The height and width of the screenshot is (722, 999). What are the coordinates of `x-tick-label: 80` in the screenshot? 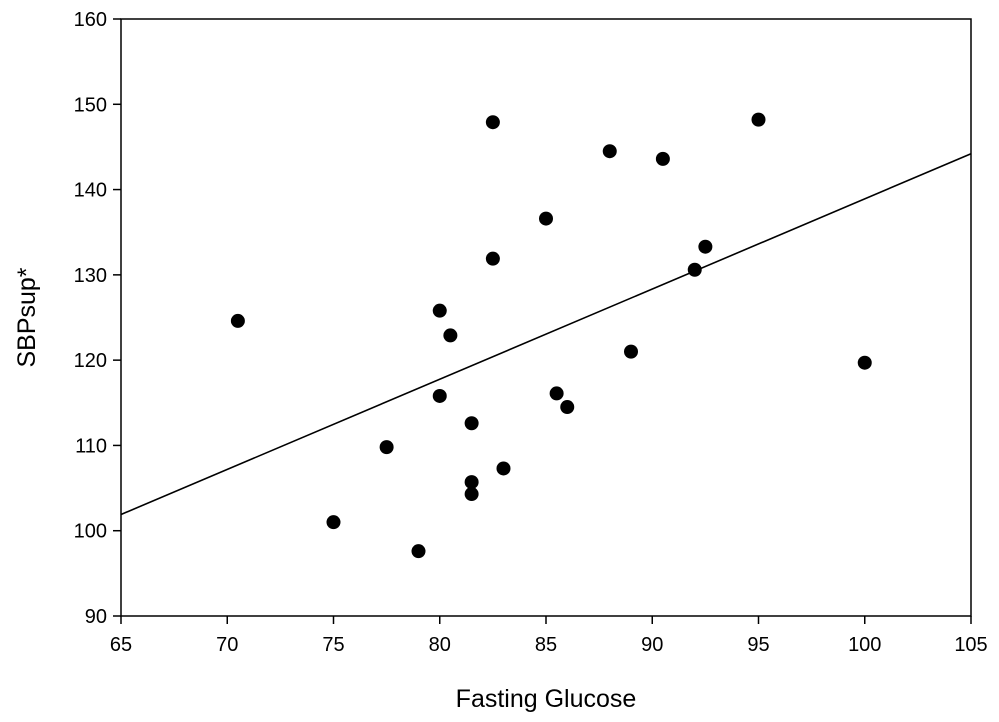 It's located at (440, 645).